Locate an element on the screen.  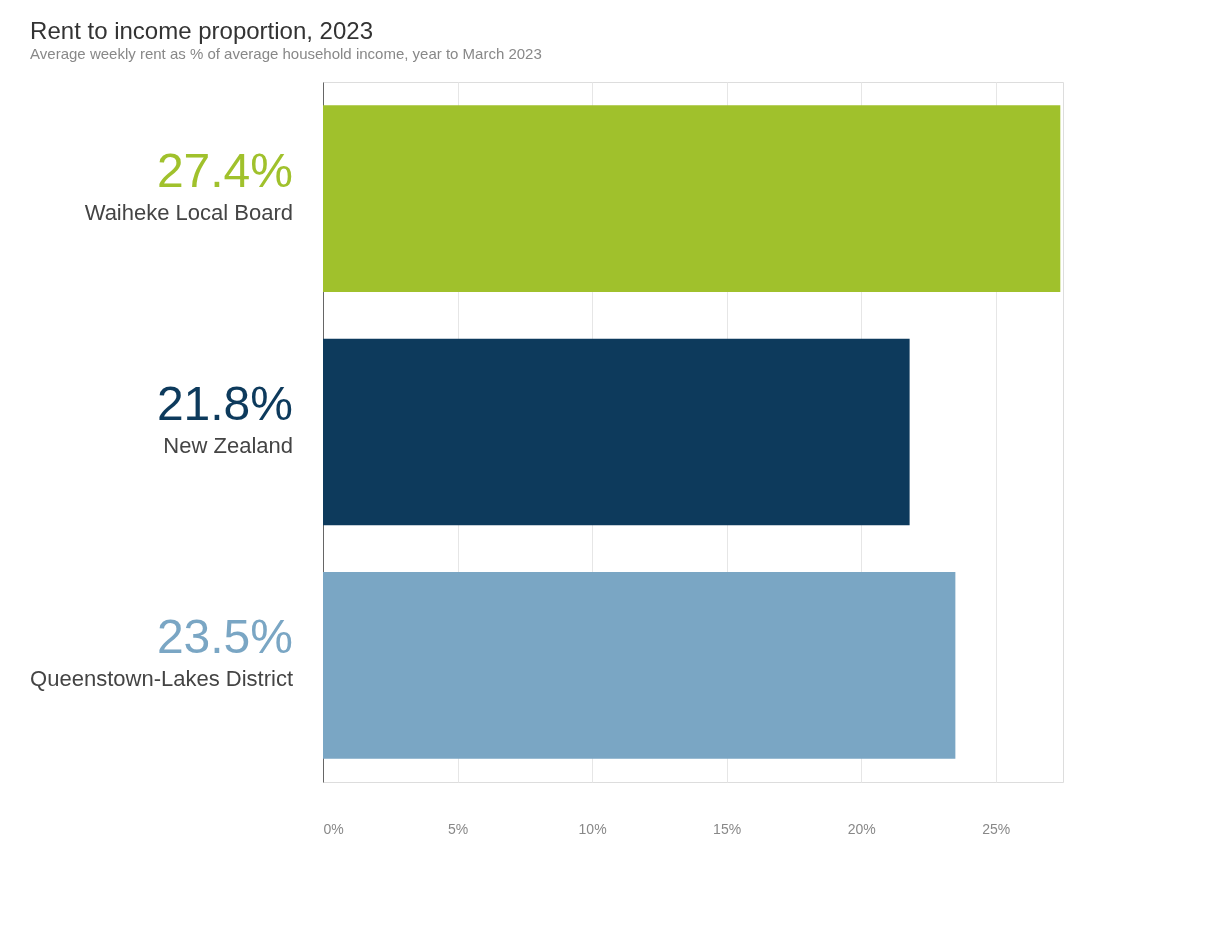
x-tick-label: 0% is located at coordinates (333, 828).